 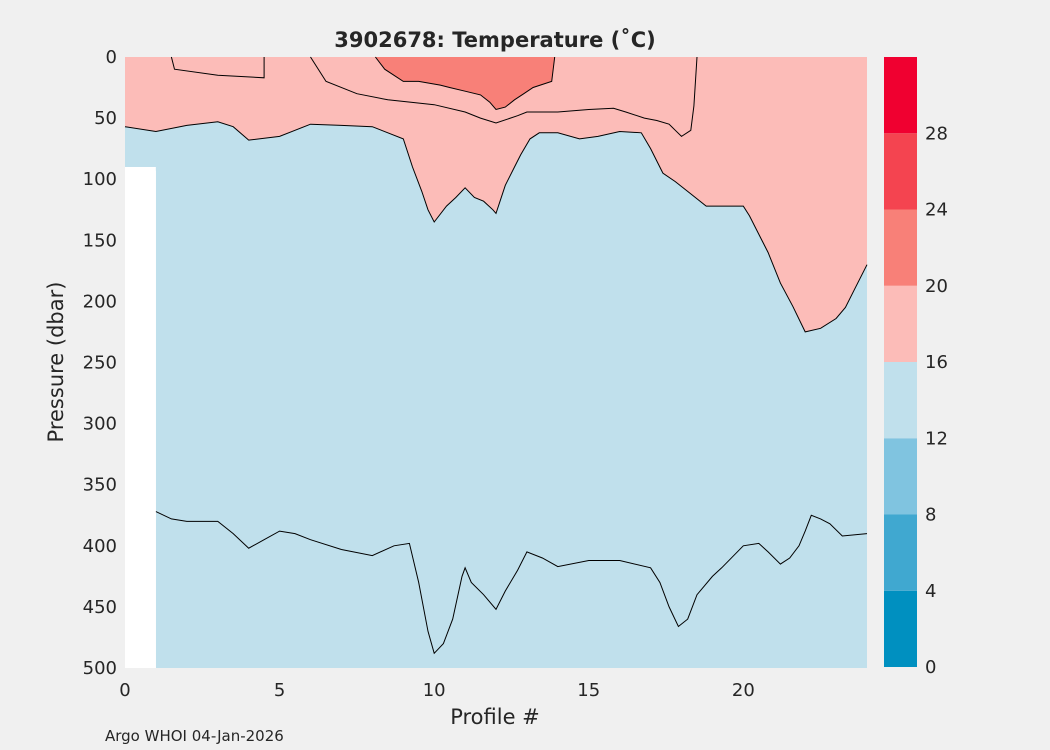 I want to click on no-data-region, so click(x=140, y=419).